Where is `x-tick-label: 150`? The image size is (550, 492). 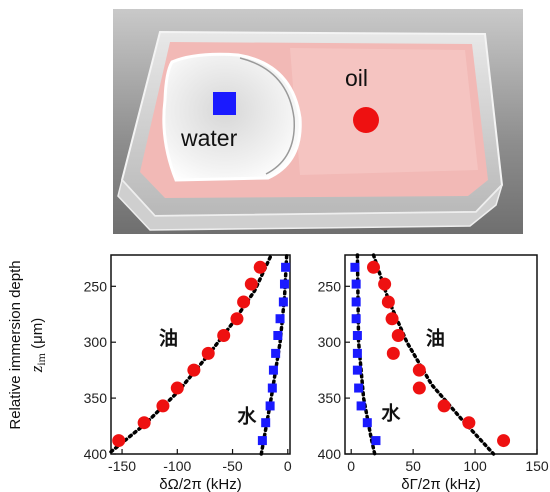 x-tick-label: 150 is located at coordinates (537, 466).